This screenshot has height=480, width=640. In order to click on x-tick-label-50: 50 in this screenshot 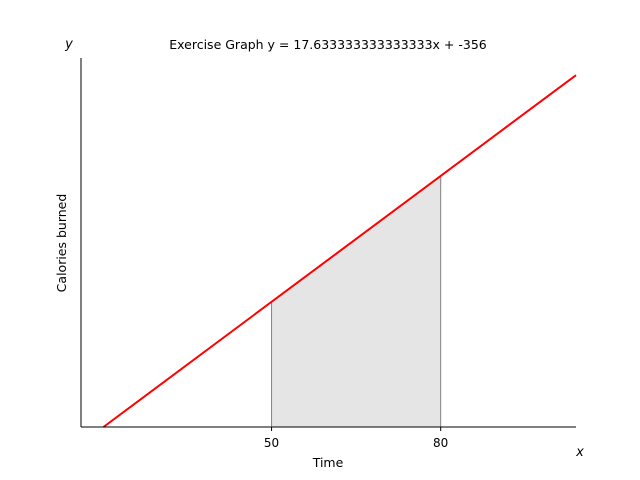, I will do `click(271, 443)`.